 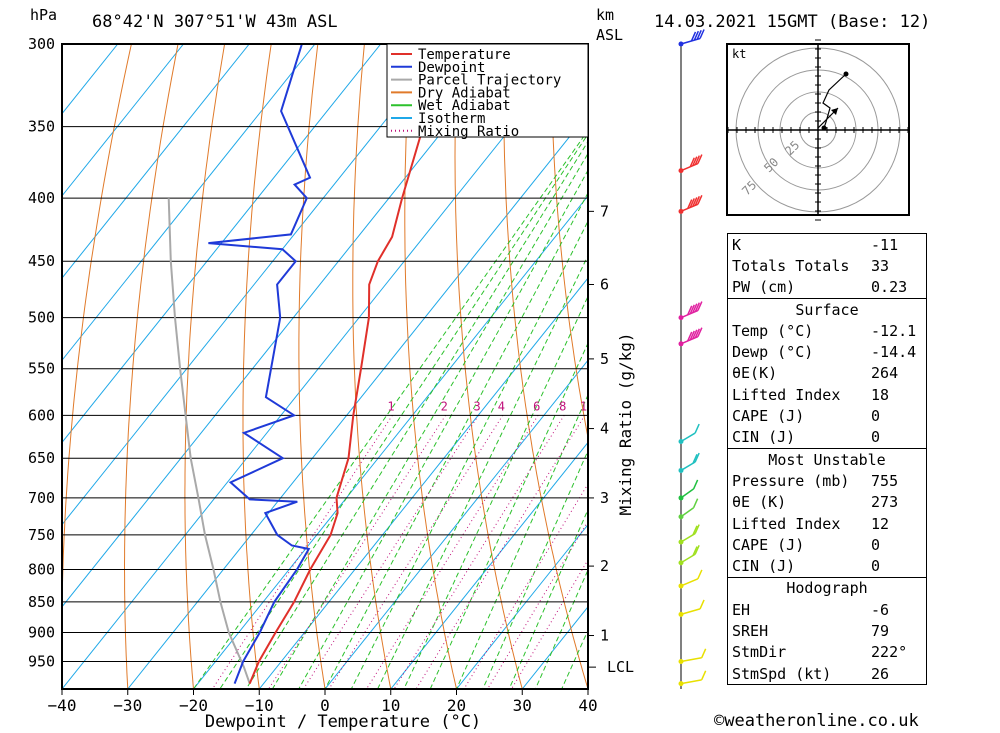 What do you see at coordinates (193, 705) in the screenshot?
I see `x-tick-label: −20` at bounding box center [193, 705].